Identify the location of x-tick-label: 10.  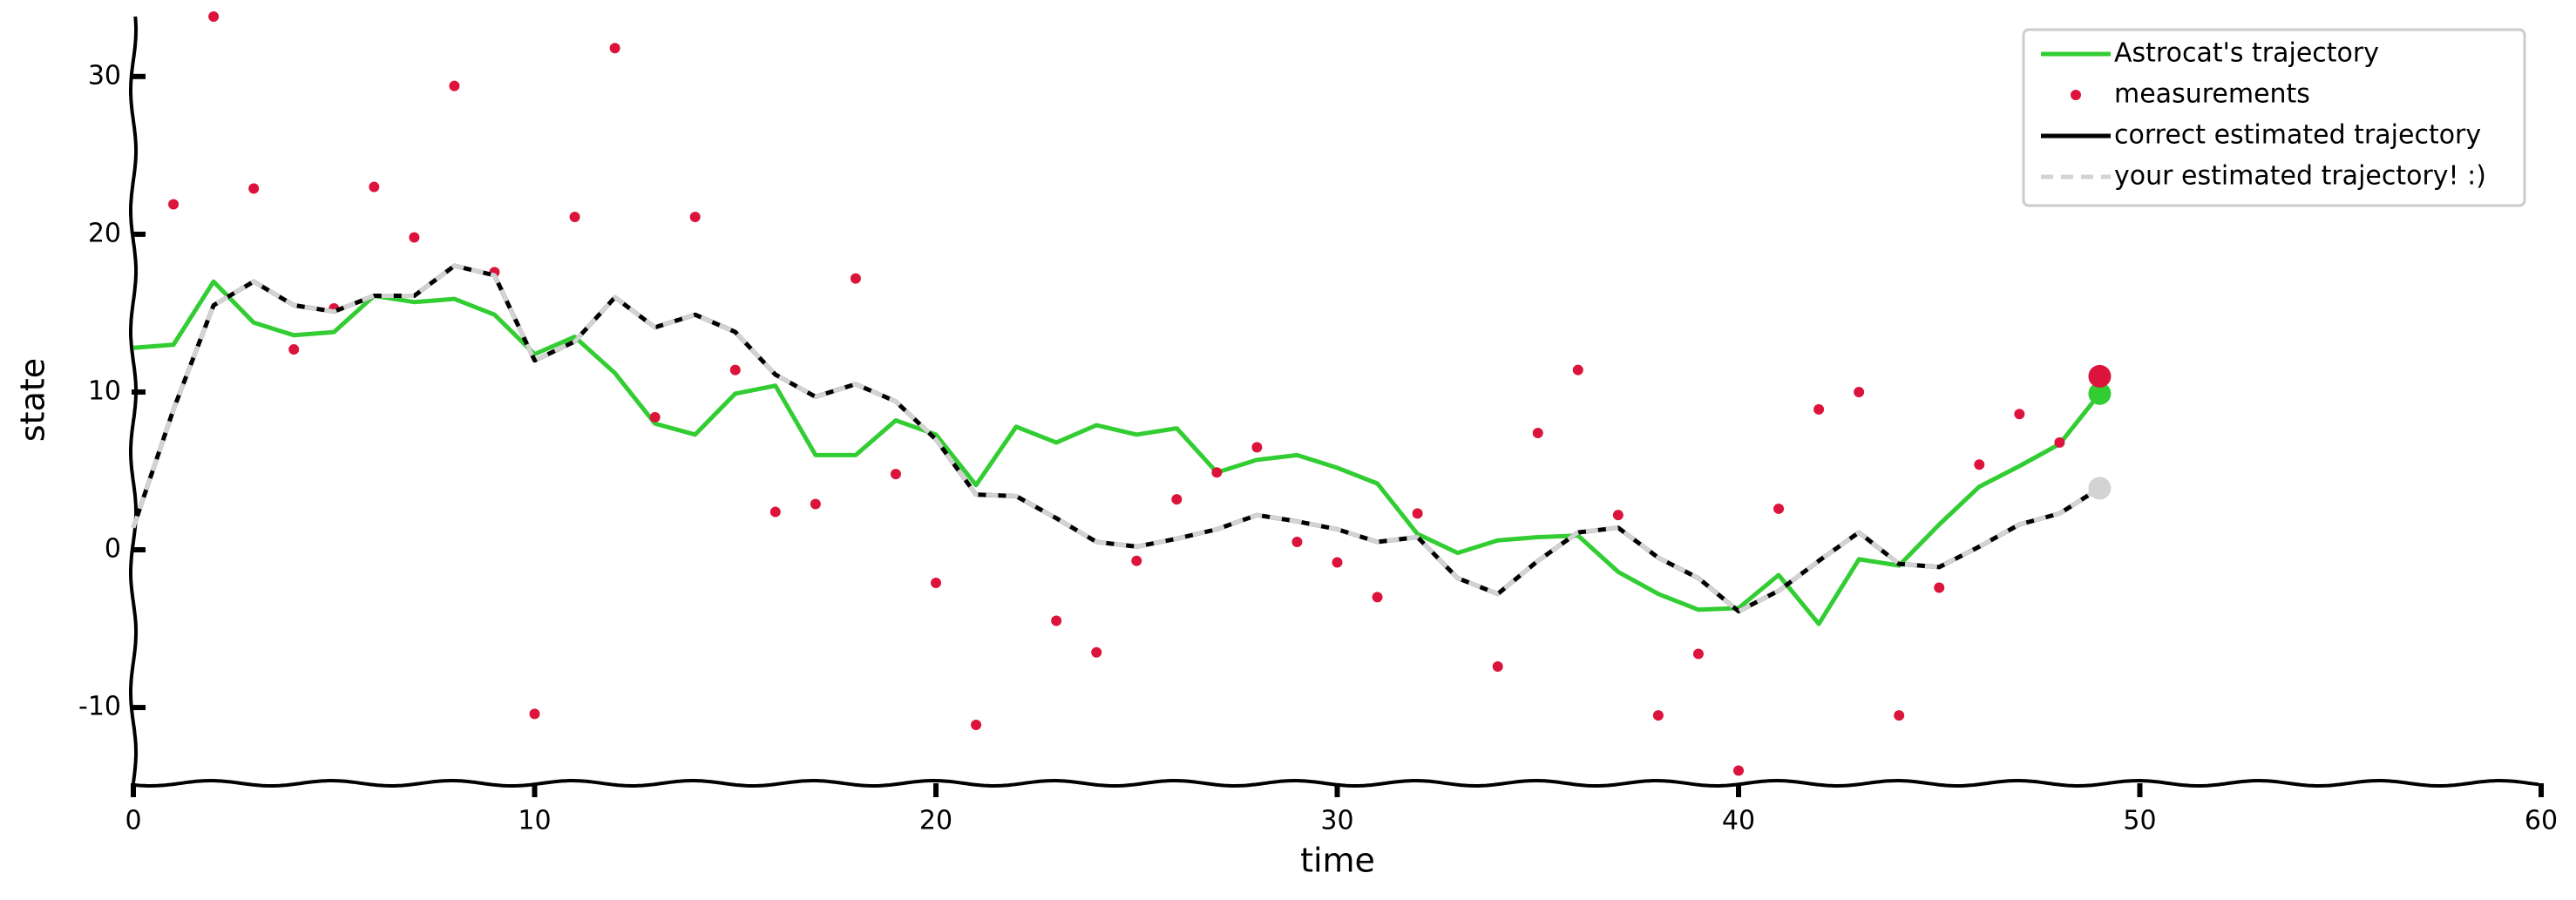
(535, 821).